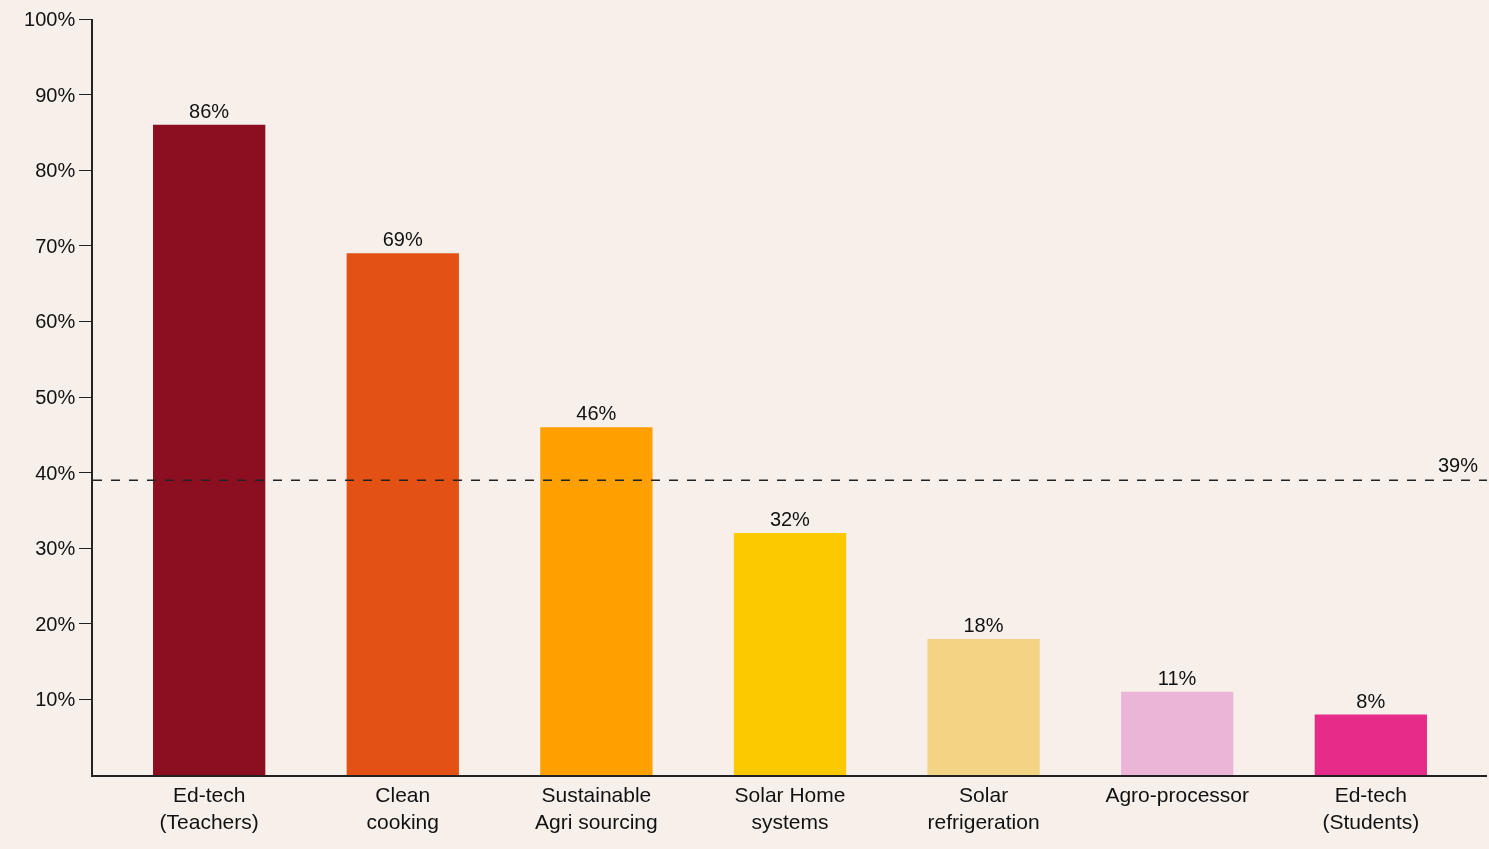 This screenshot has height=849, width=1489. What do you see at coordinates (55, 94) in the screenshot?
I see `y-tick-label: 90%` at bounding box center [55, 94].